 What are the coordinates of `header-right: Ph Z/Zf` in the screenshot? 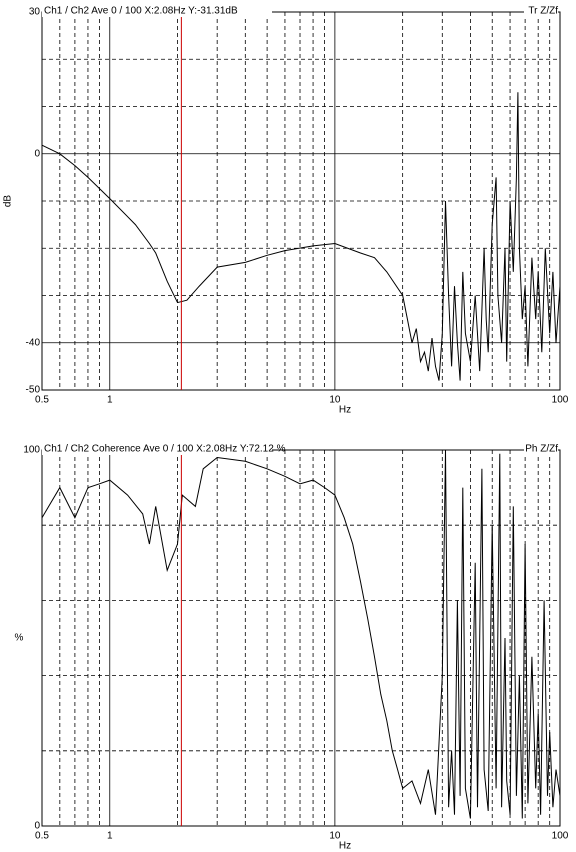 It's located at (541, 449).